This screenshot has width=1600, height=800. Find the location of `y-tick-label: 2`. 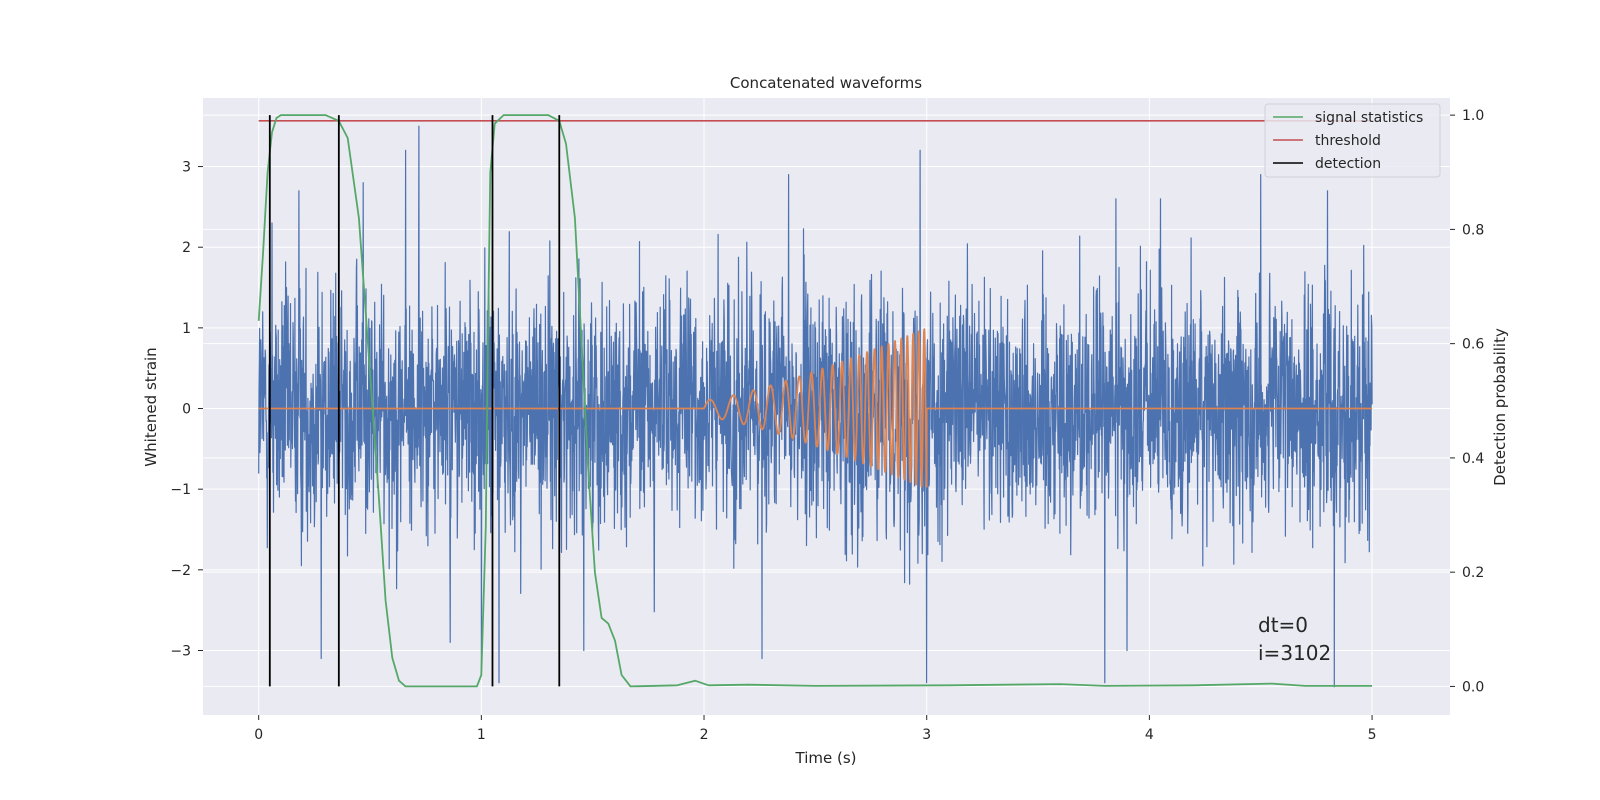

y-tick-label: 2 is located at coordinates (186, 248).